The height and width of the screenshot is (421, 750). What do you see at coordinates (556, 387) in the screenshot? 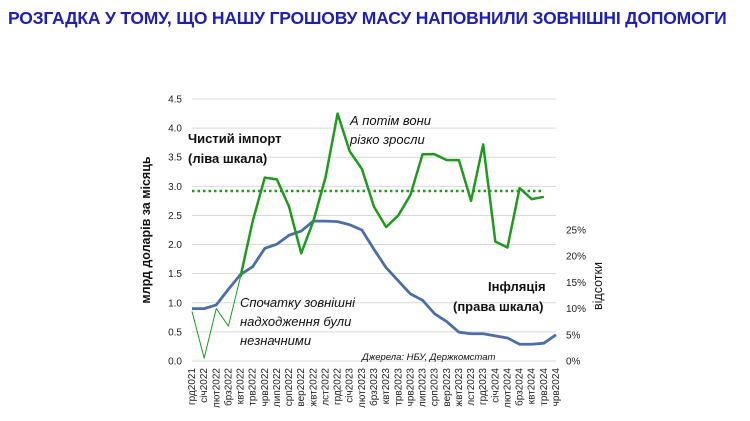
I see `x-tick-label: чрв2024` at bounding box center [556, 387].